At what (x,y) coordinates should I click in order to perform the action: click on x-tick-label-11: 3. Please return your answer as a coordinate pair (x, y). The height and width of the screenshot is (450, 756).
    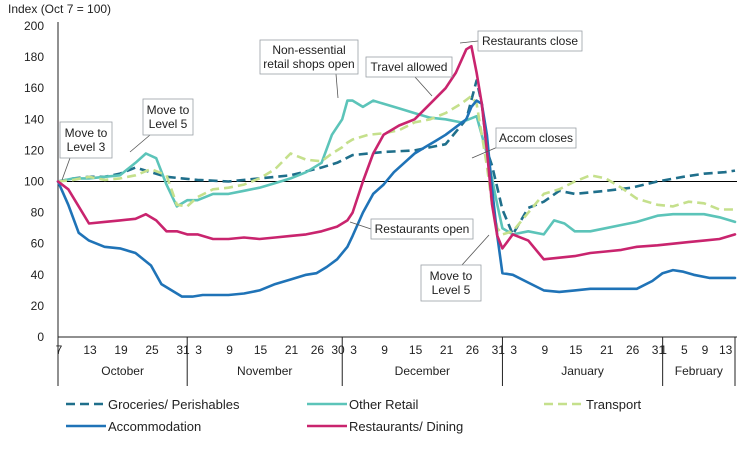
    Looking at the image, I should click on (353, 350).